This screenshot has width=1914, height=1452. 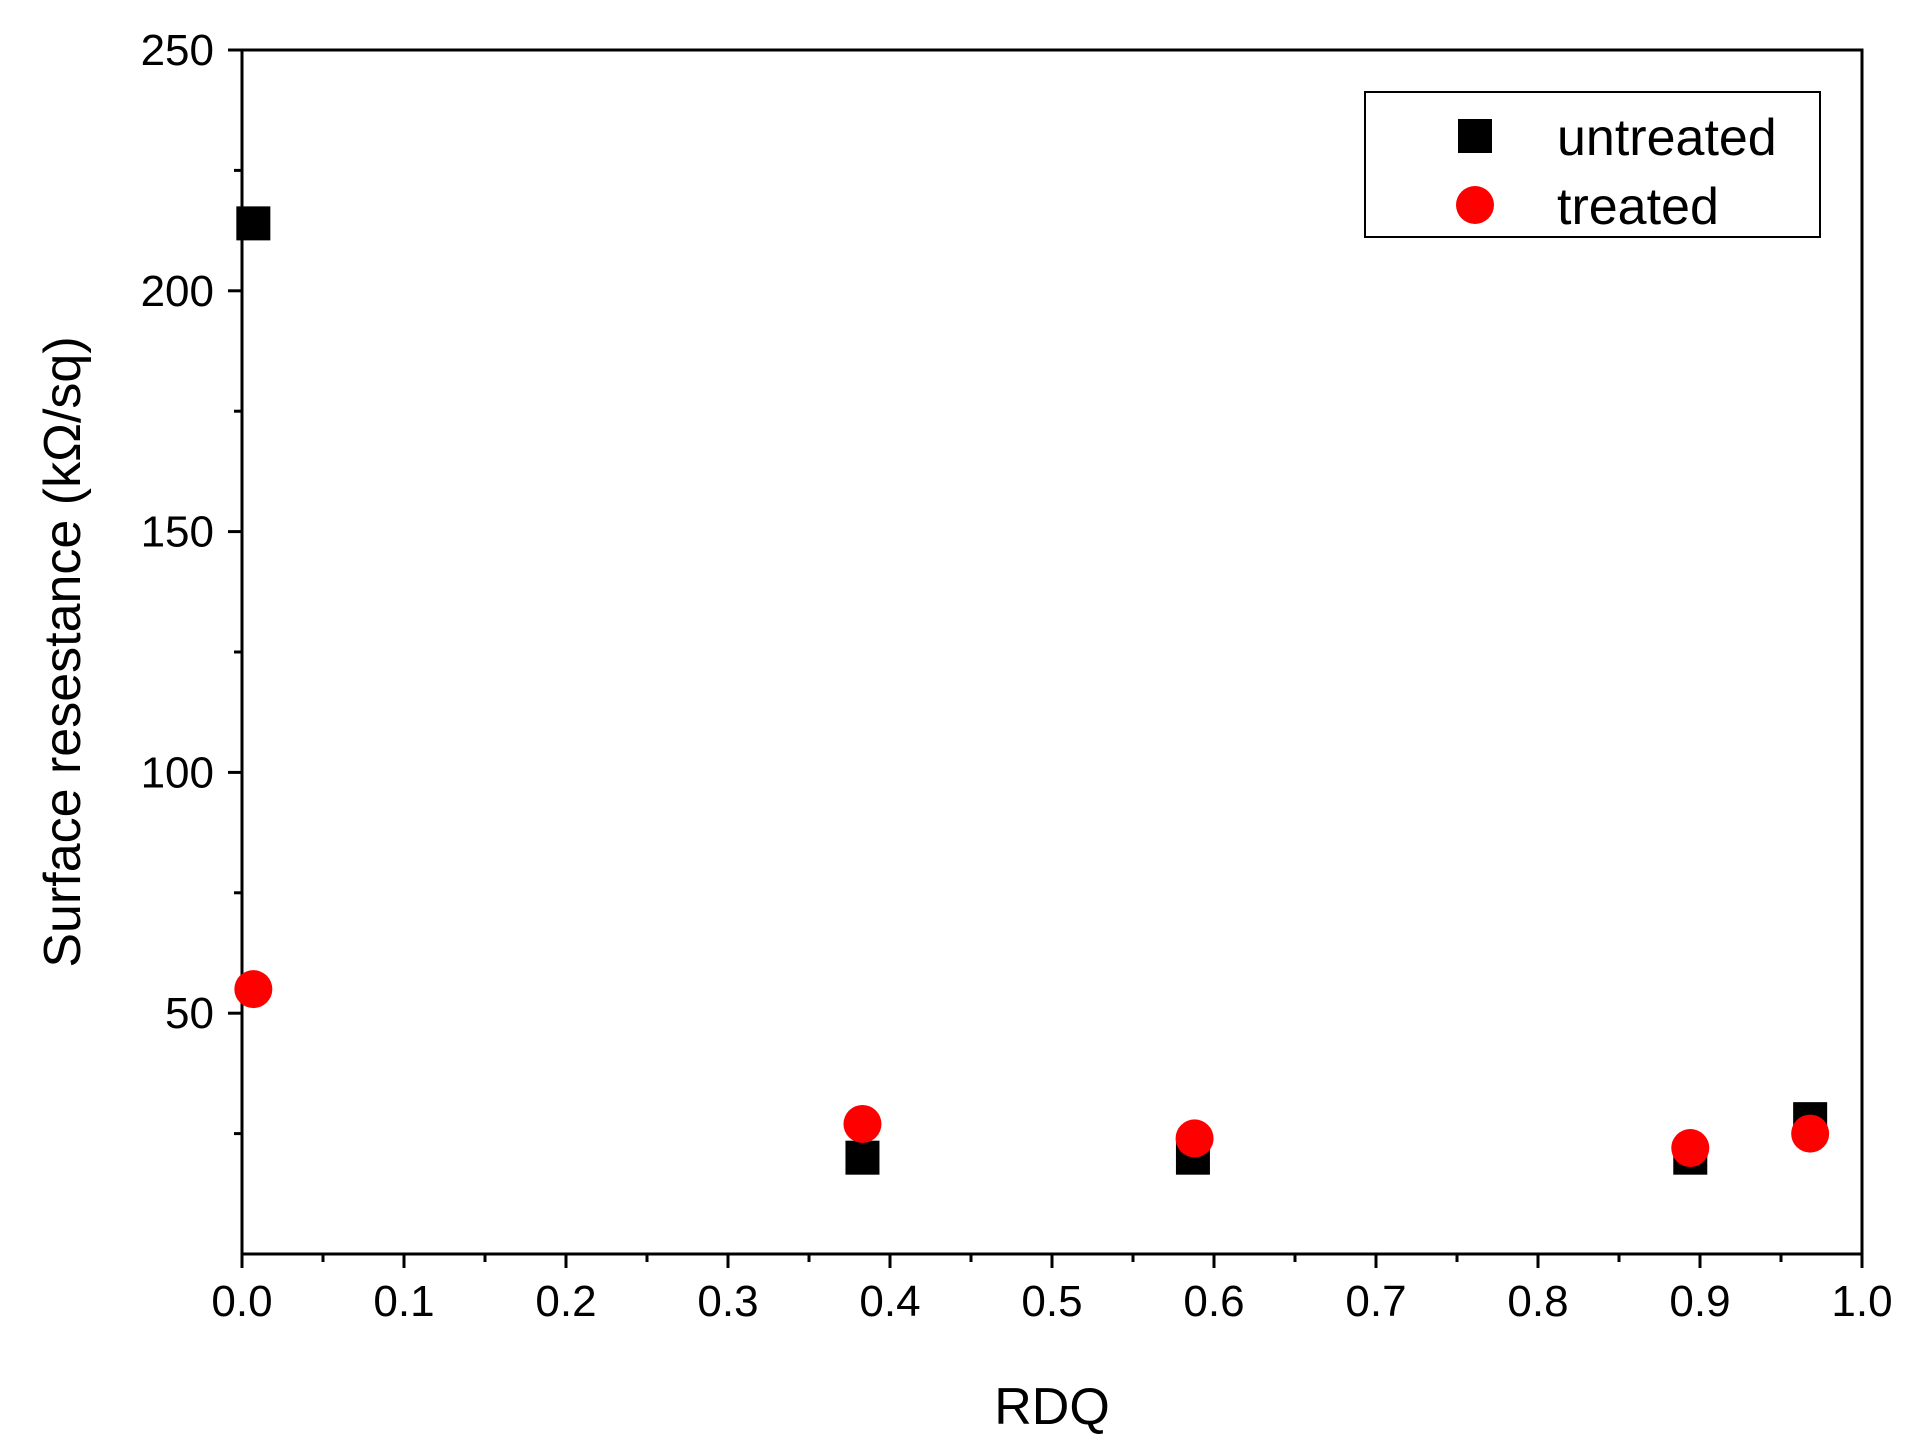 I want to click on legend-marker-treated, so click(x=1475, y=205).